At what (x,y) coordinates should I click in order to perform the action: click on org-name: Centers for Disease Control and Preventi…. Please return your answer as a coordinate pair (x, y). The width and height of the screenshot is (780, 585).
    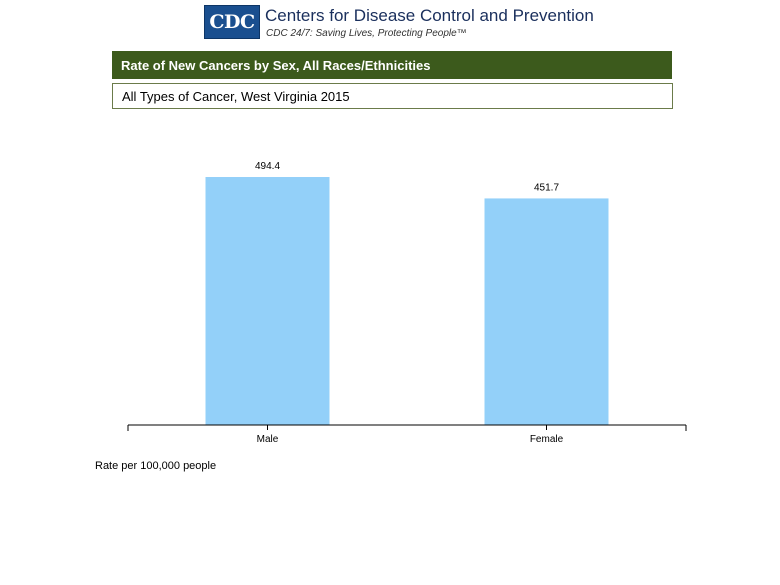
    Looking at the image, I should click on (429, 15).